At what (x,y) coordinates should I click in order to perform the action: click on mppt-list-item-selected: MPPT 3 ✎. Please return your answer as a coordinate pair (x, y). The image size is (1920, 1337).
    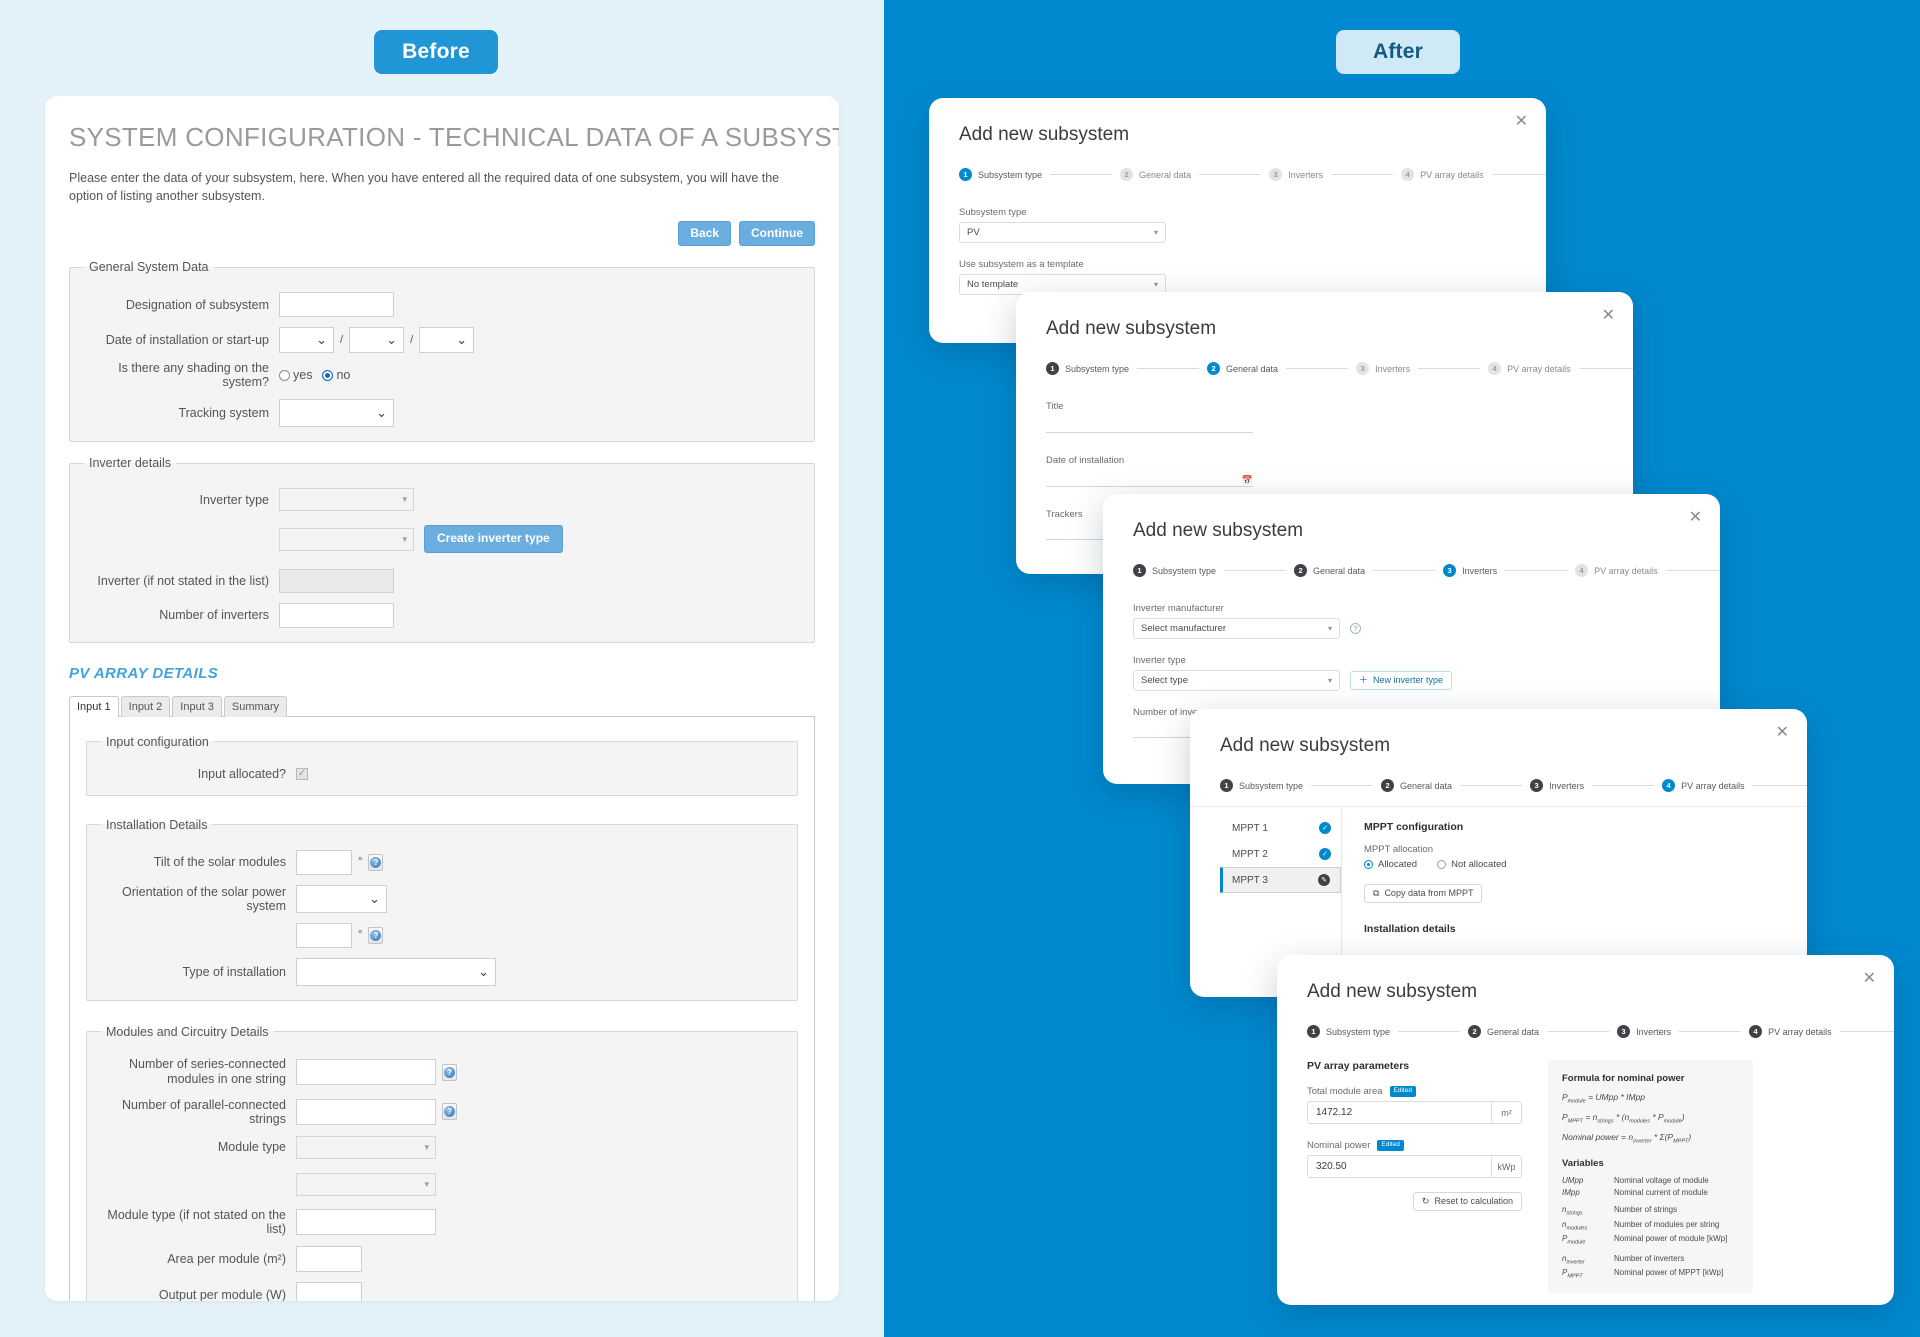
    Looking at the image, I should click on (1280, 880).